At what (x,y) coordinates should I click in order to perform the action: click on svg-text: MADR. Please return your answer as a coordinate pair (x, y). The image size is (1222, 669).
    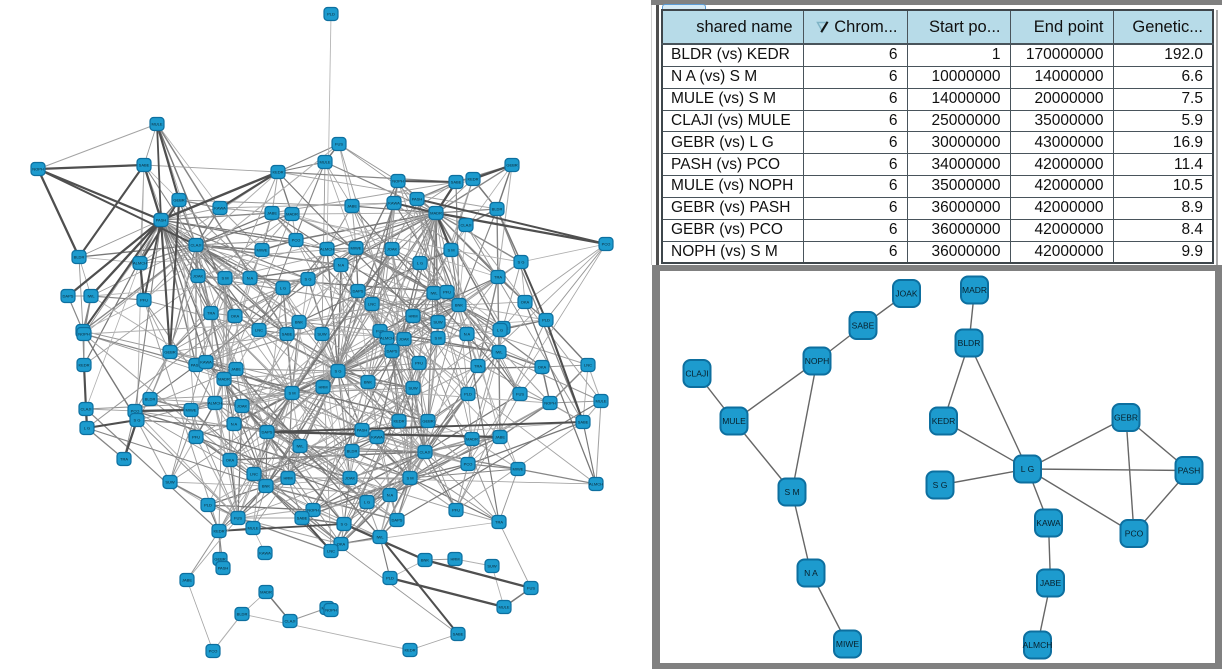
    Looking at the image, I should click on (224, 379).